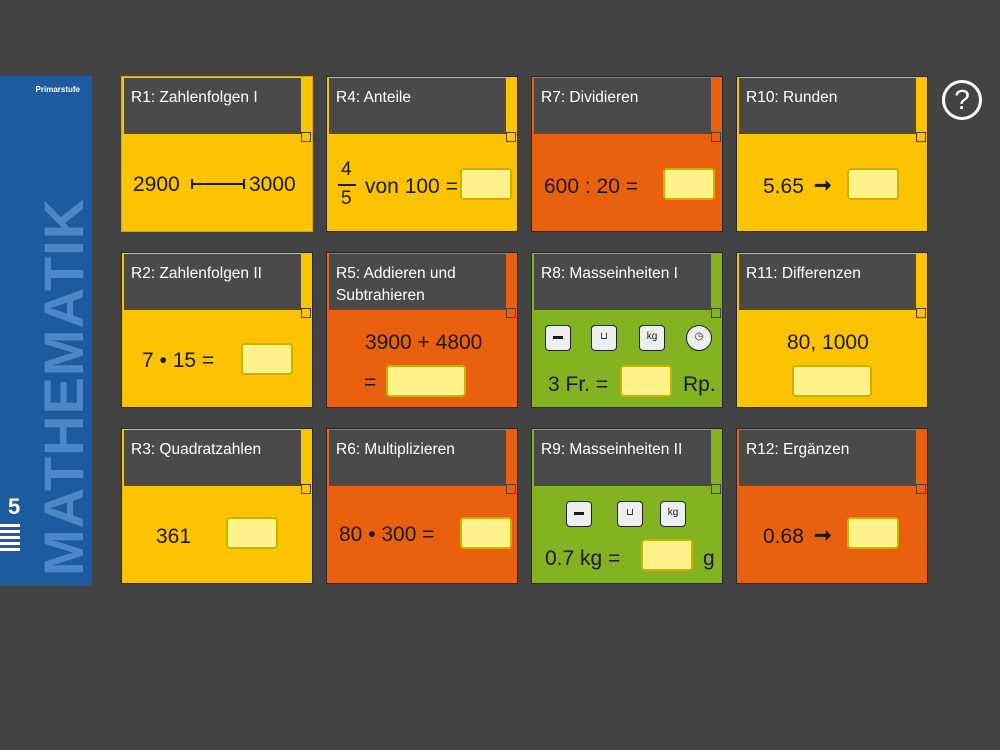 The width and height of the screenshot is (1000, 750). Describe the element at coordinates (217, 330) in the screenshot. I see `card-r2: R2: Zahlenfolgen II 7 • 15 =` at that location.